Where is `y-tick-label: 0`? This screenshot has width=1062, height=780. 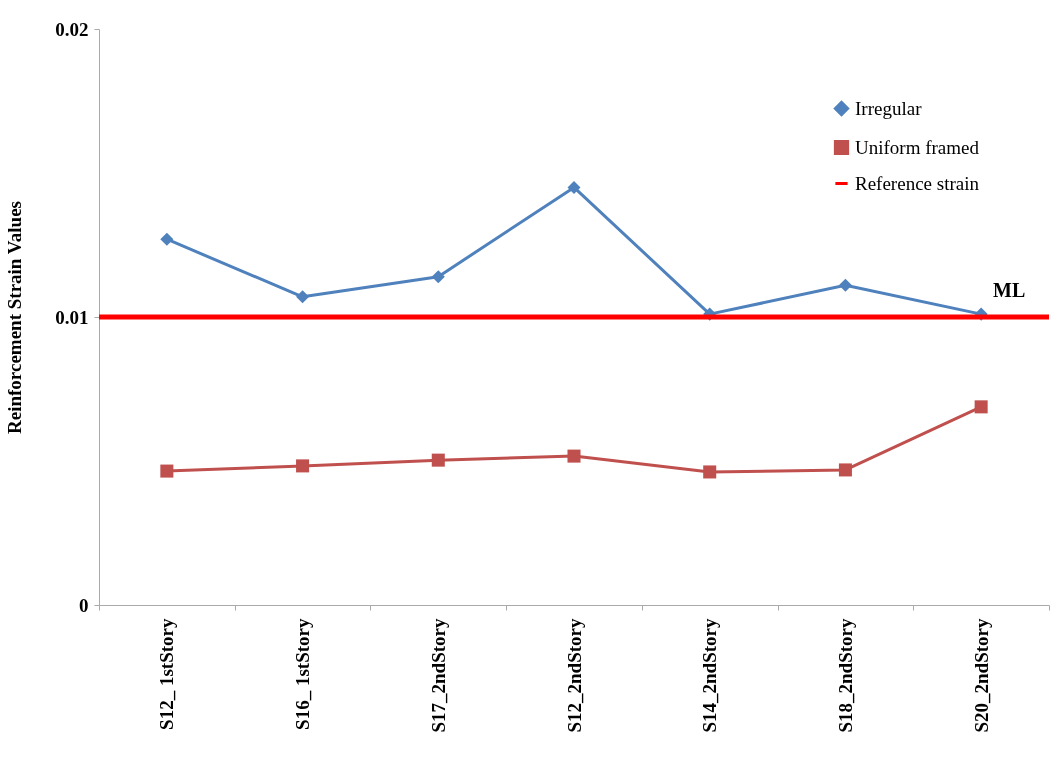
y-tick-label: 0 is located at coordinates (84, 605).